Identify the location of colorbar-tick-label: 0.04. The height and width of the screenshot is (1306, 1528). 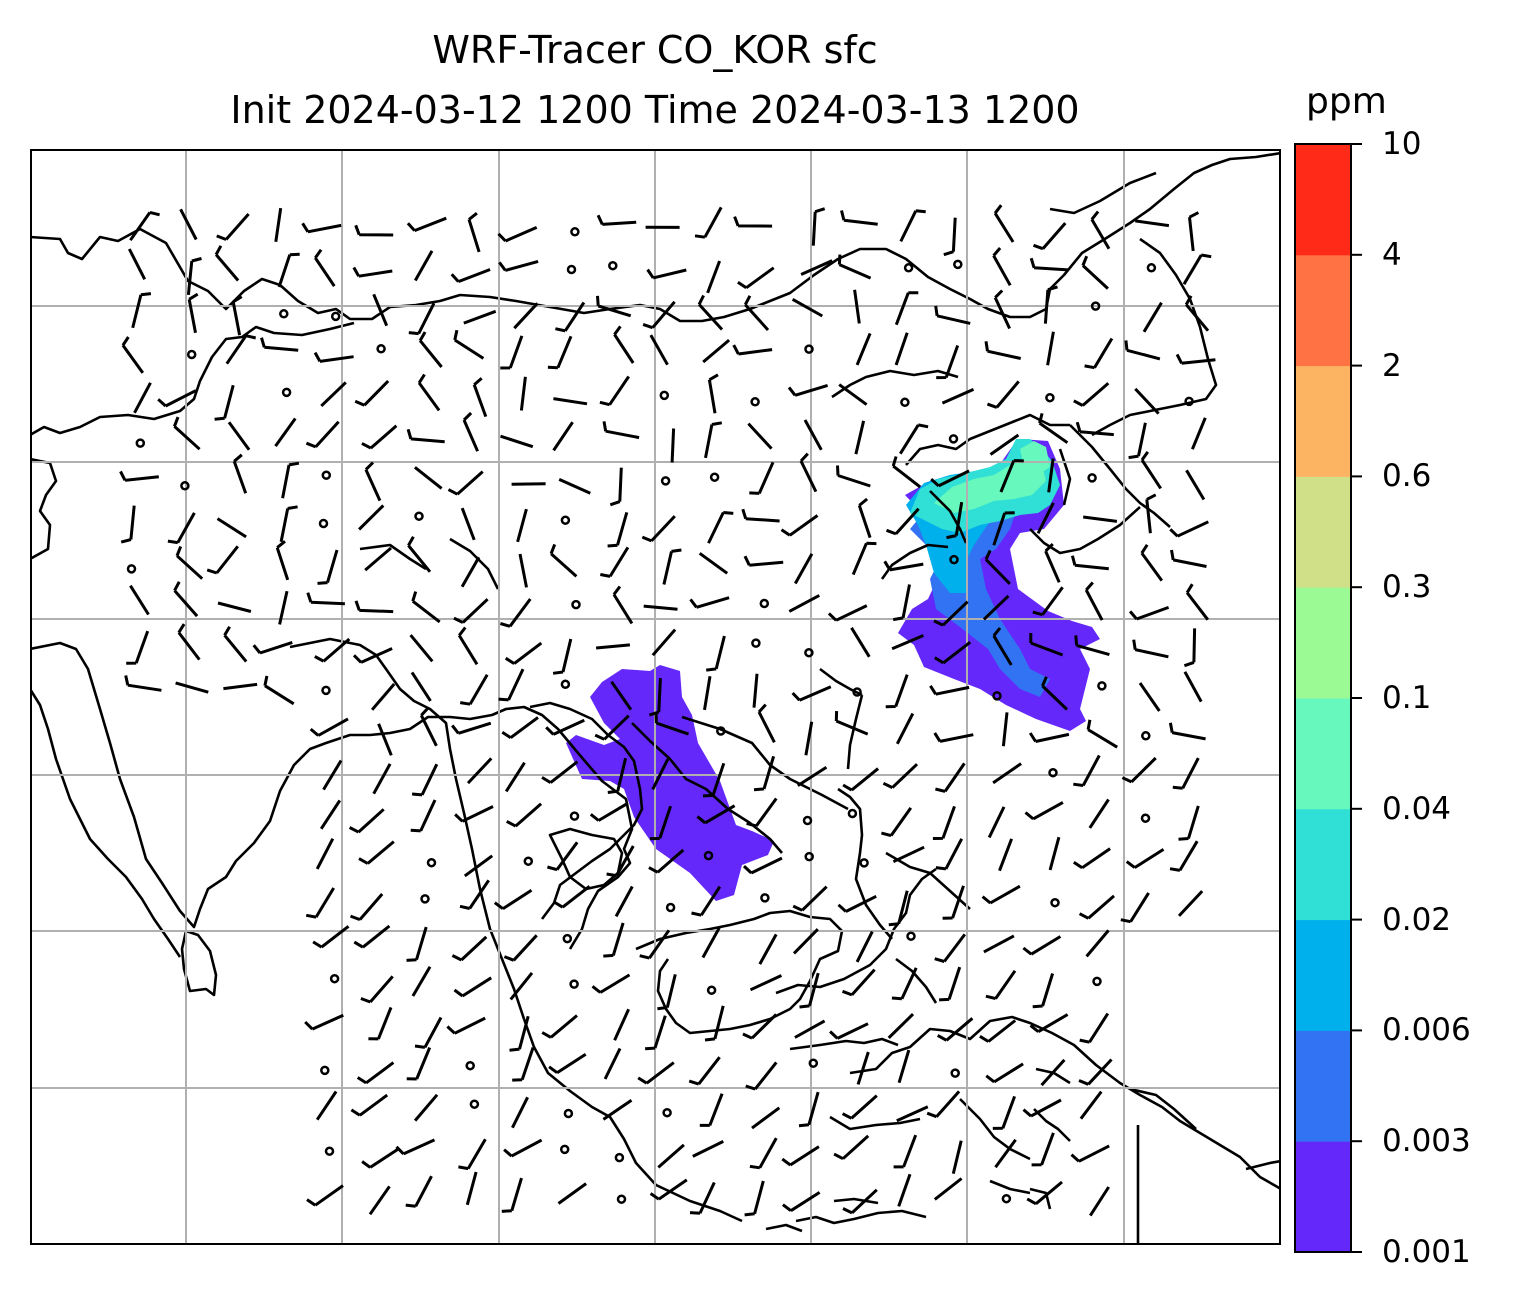
(1417, 808).